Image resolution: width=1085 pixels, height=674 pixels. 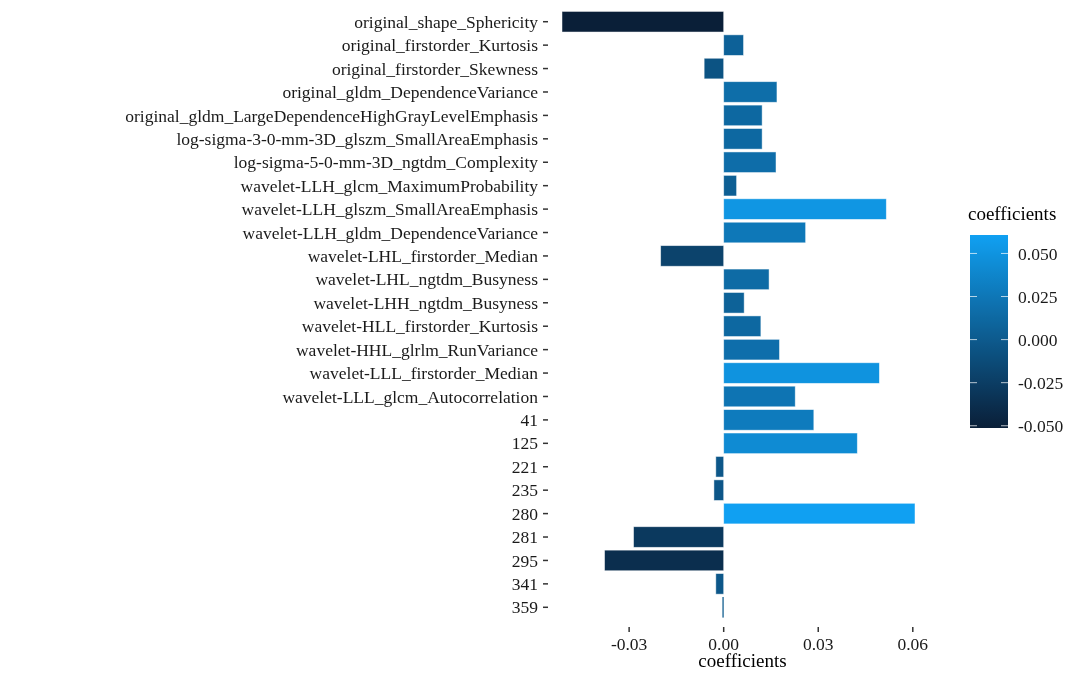 What do you see at coordinates (524, 583) in the screenshot?
I see `y-tick-label: 341` at bounding box center [524, 583].